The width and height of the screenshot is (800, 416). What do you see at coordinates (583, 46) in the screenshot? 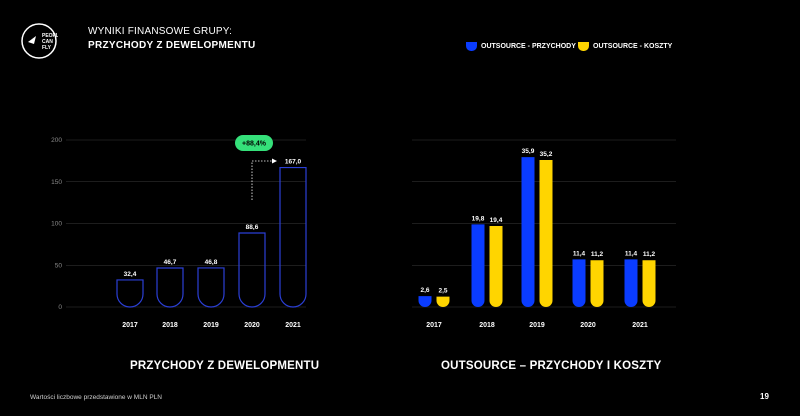
I see `legend-swatch-yellow` at bounding box center [583, 46].